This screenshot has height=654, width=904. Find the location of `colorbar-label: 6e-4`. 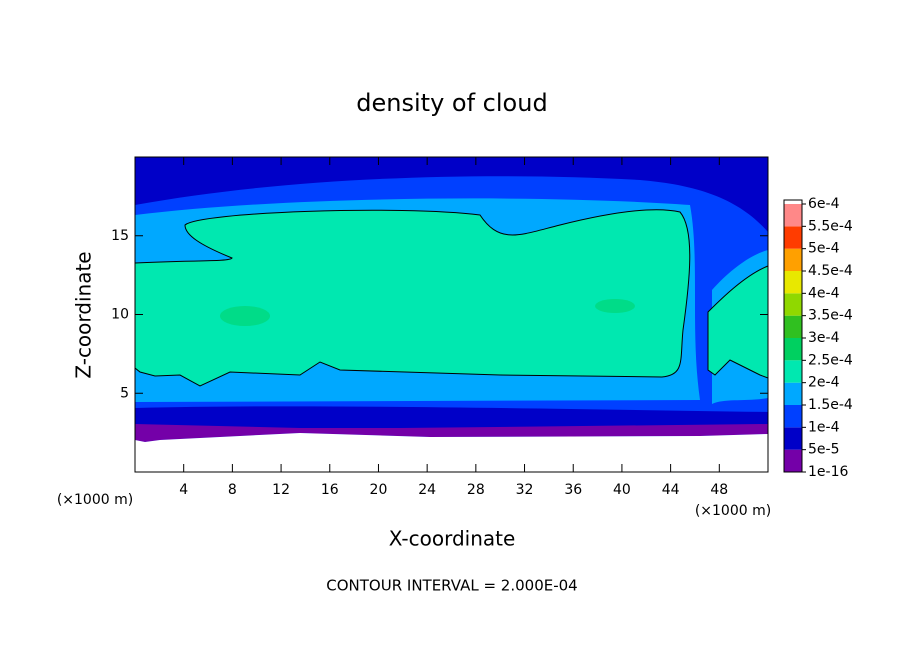

colorbar-label: 6e-4 is located at coordinates (824, 204).